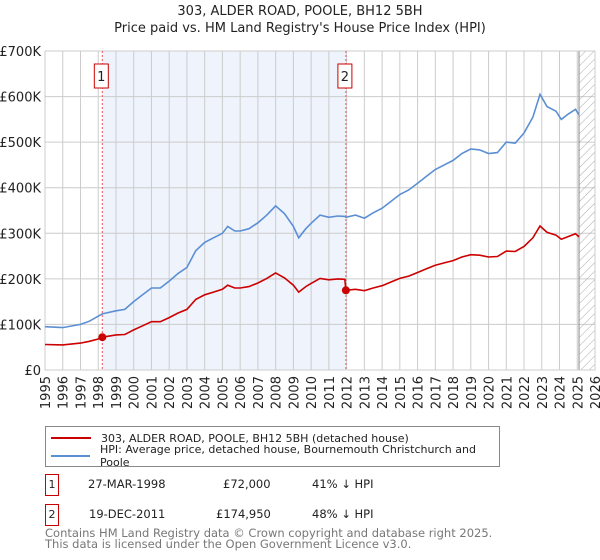  I want to click on sale-badge: 2, so click(52, 515).